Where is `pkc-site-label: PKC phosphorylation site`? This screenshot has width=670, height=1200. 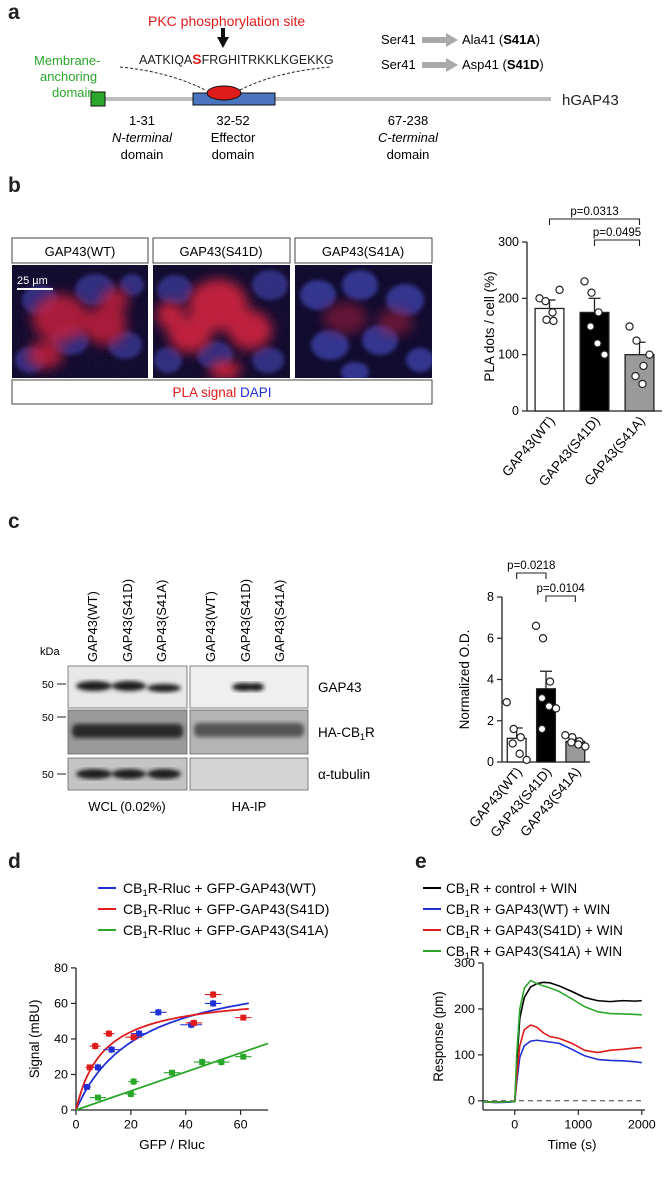
pkc-site-label: PKC phosphorylation site is located at coordinates (226, 21).